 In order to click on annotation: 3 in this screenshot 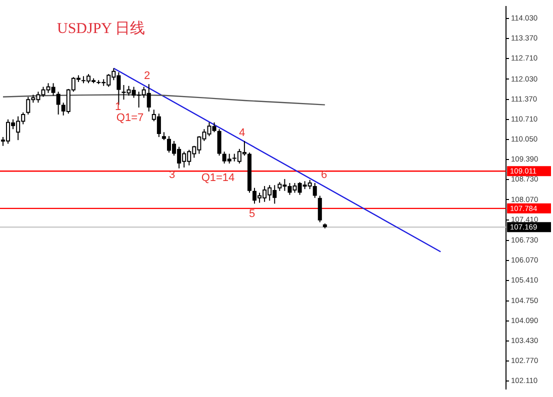, I will do `click(172, 175)`.